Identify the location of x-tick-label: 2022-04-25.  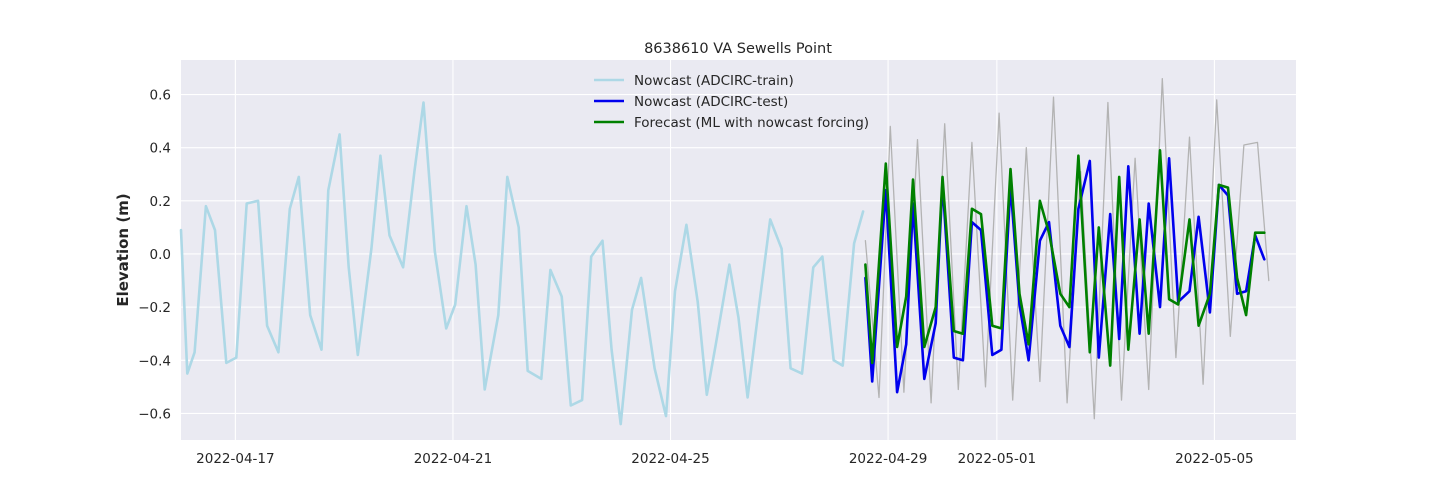
(670, 459).